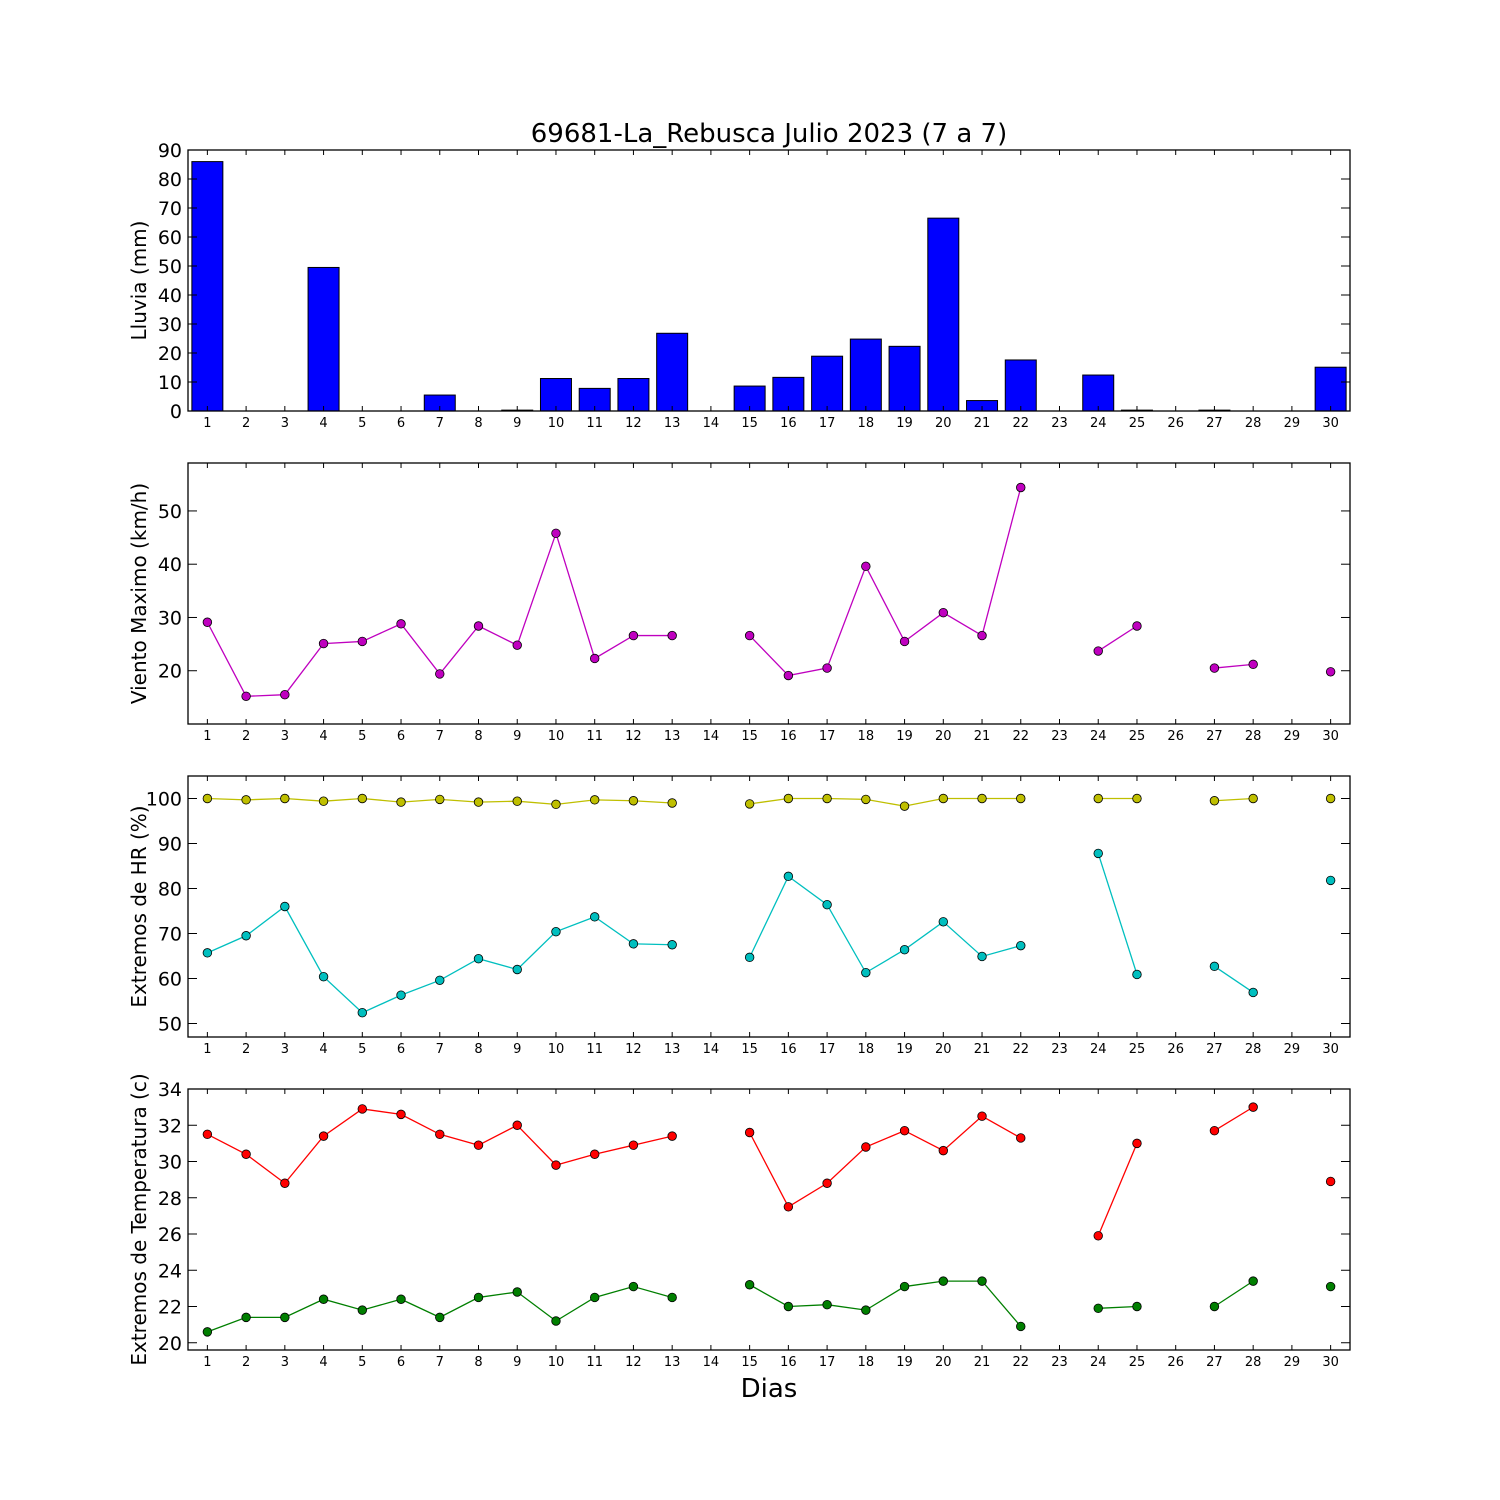 This screenshot has width=1500, height=1500. What do you see at coordinates (170, 1235) in the screenshot?
I see `y-tick-label: 26` at bounding box center [170, 1235].